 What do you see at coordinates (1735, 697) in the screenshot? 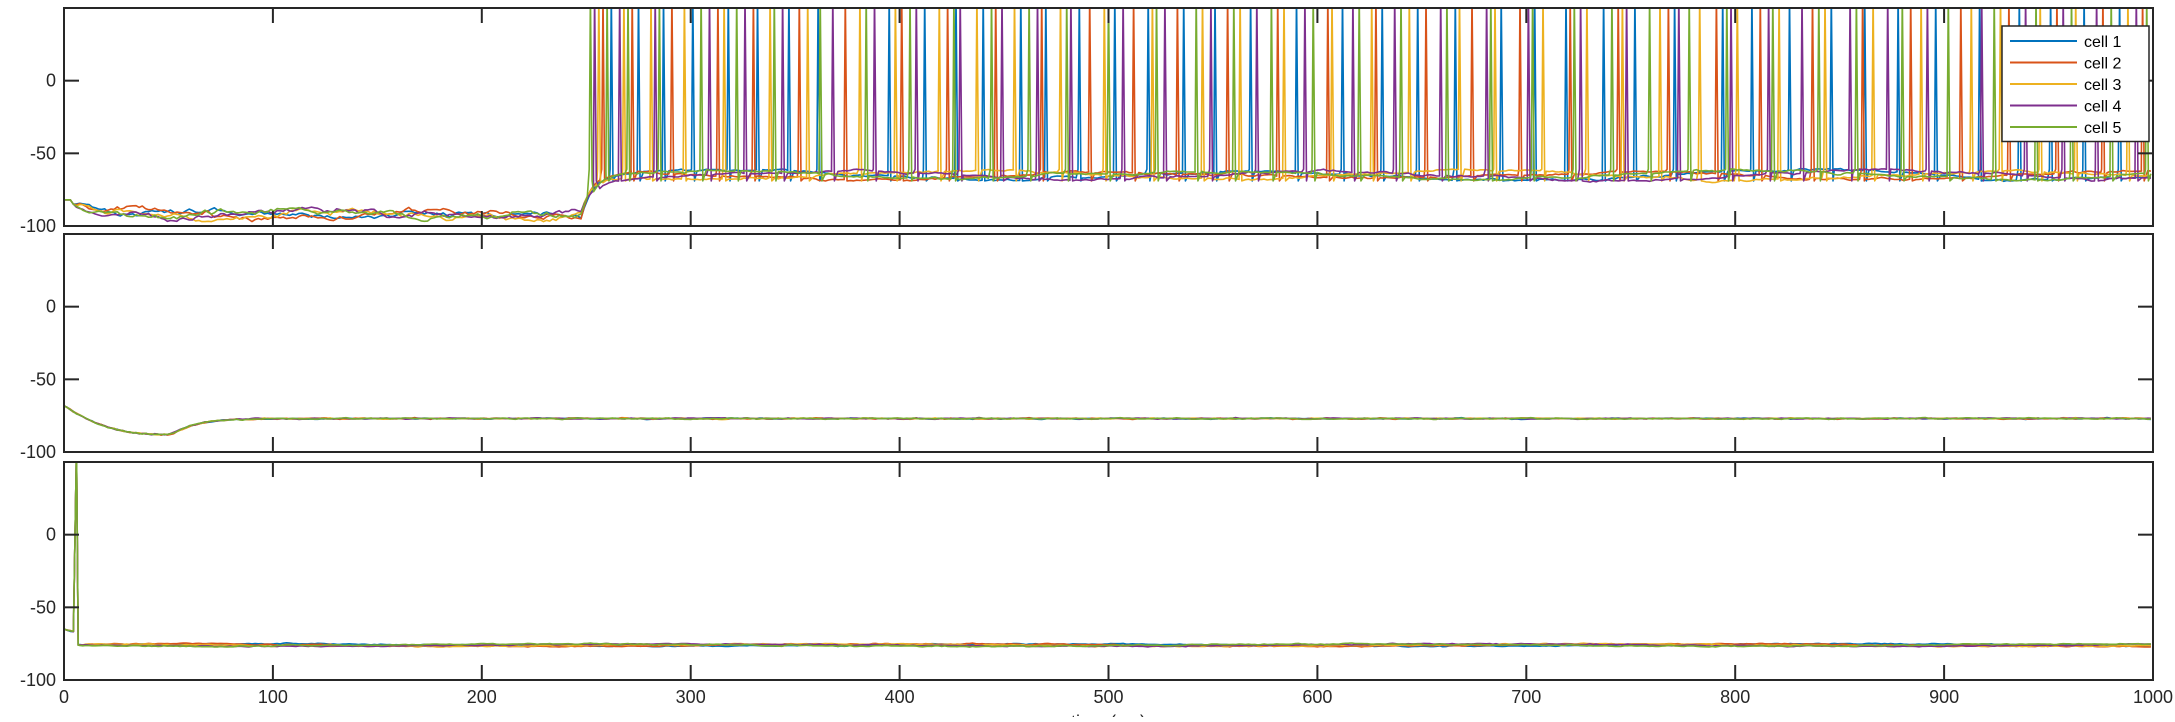
I see `x-tick-label: 800` at bounding box center [1735, 697].